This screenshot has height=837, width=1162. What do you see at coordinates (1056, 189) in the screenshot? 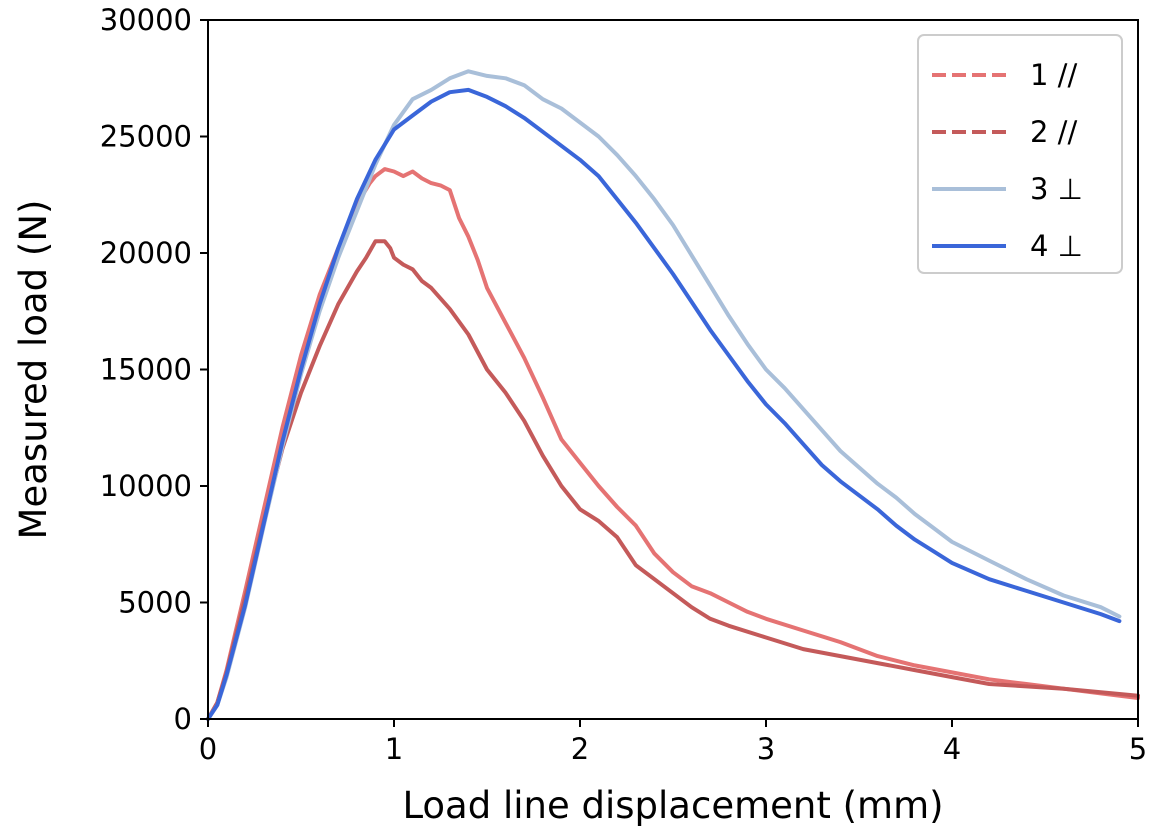
I see `legend-label-3: 3 ⊥` at bounding box center [1056, 189].